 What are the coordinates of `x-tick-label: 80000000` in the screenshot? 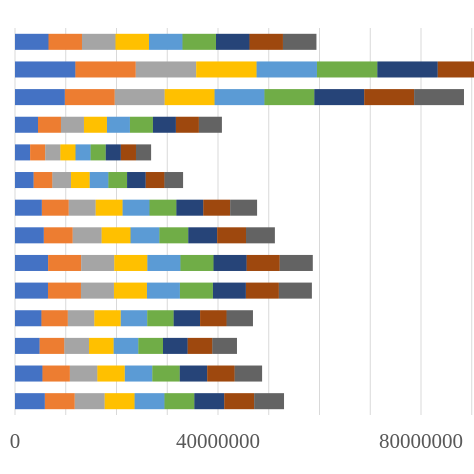 It's located at (421, 441).